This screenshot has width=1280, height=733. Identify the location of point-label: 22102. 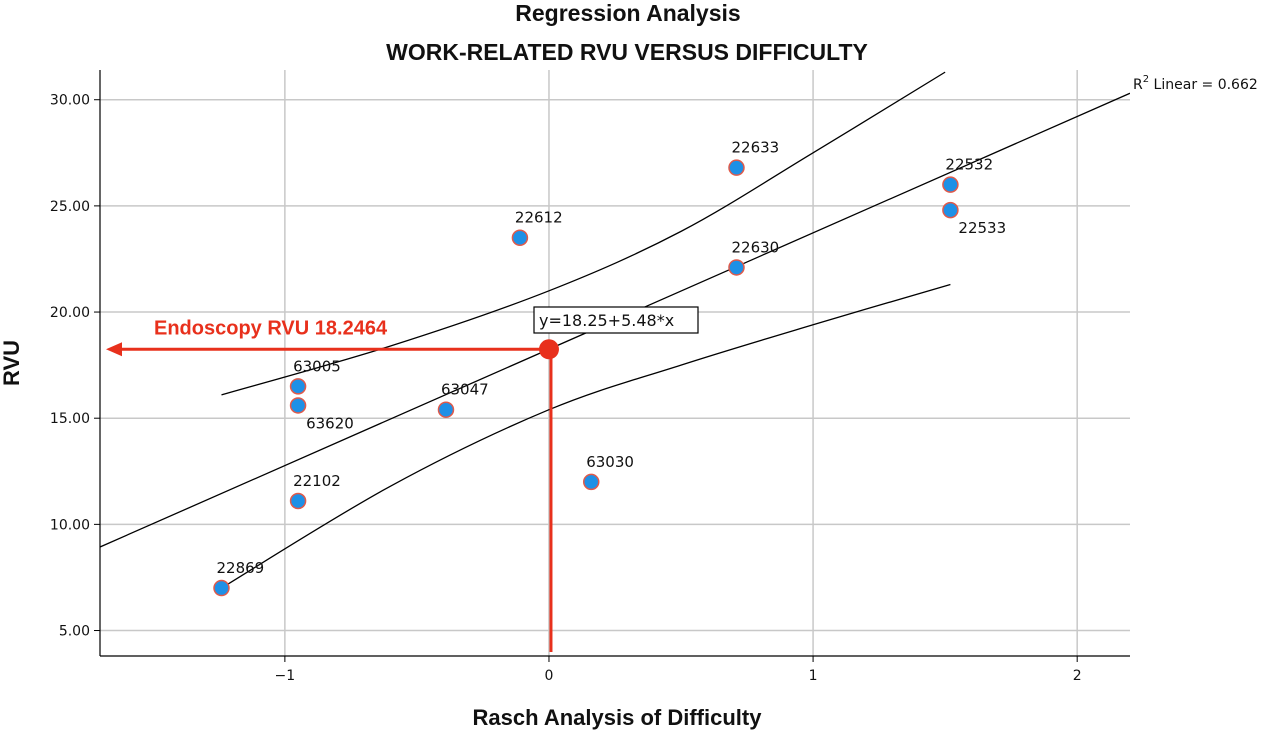
(317, 481).